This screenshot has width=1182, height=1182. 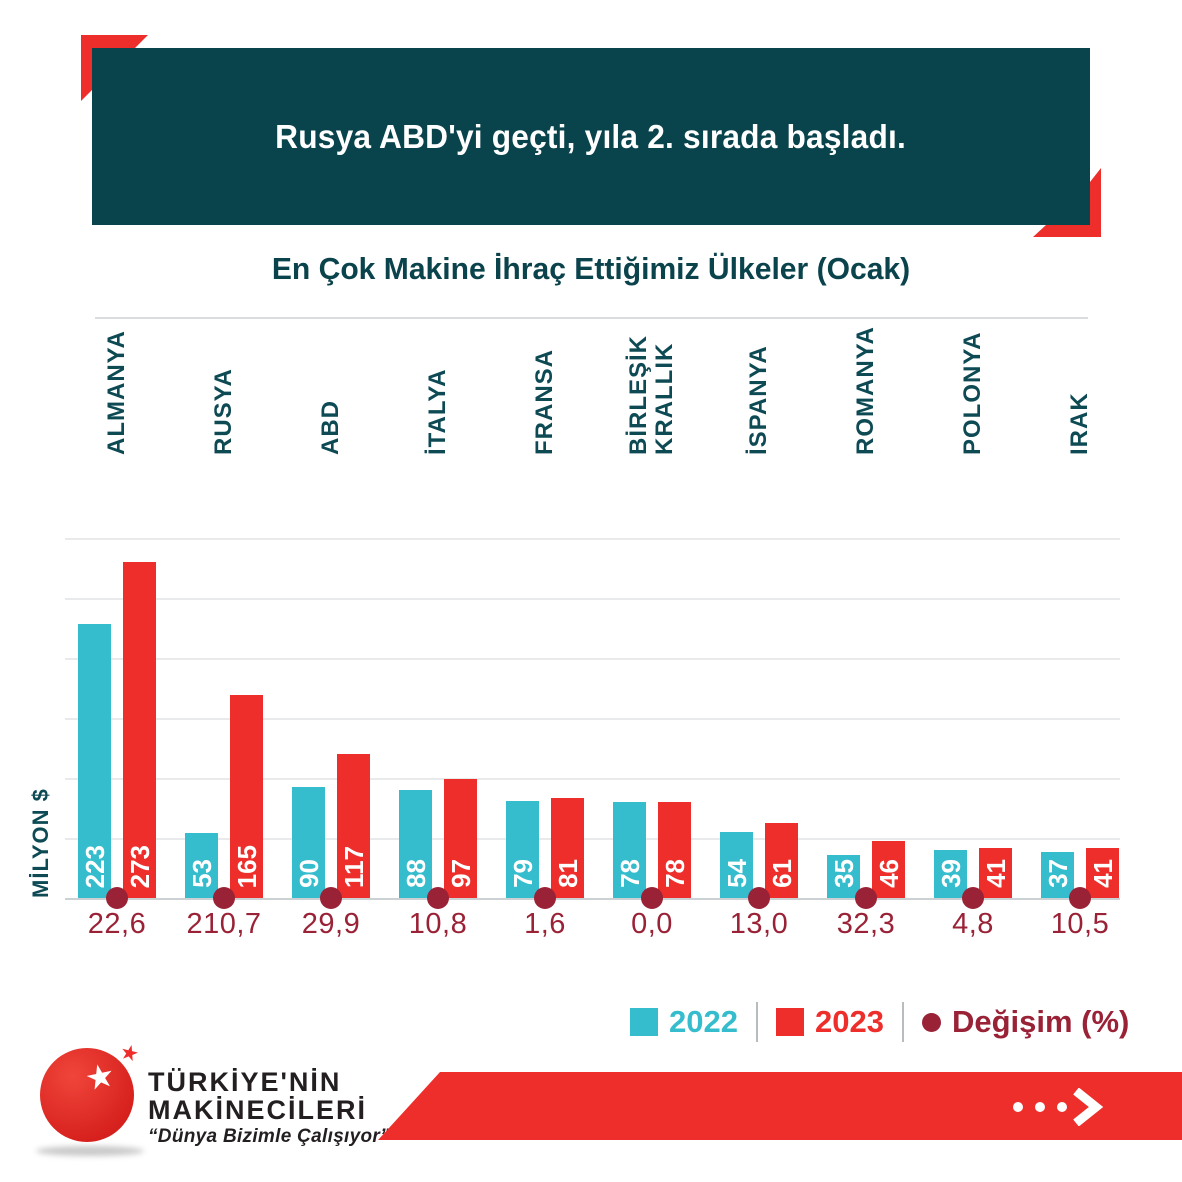 I want to click on legend-label-change: Değişim (%), so click(x=1040, y=1021).